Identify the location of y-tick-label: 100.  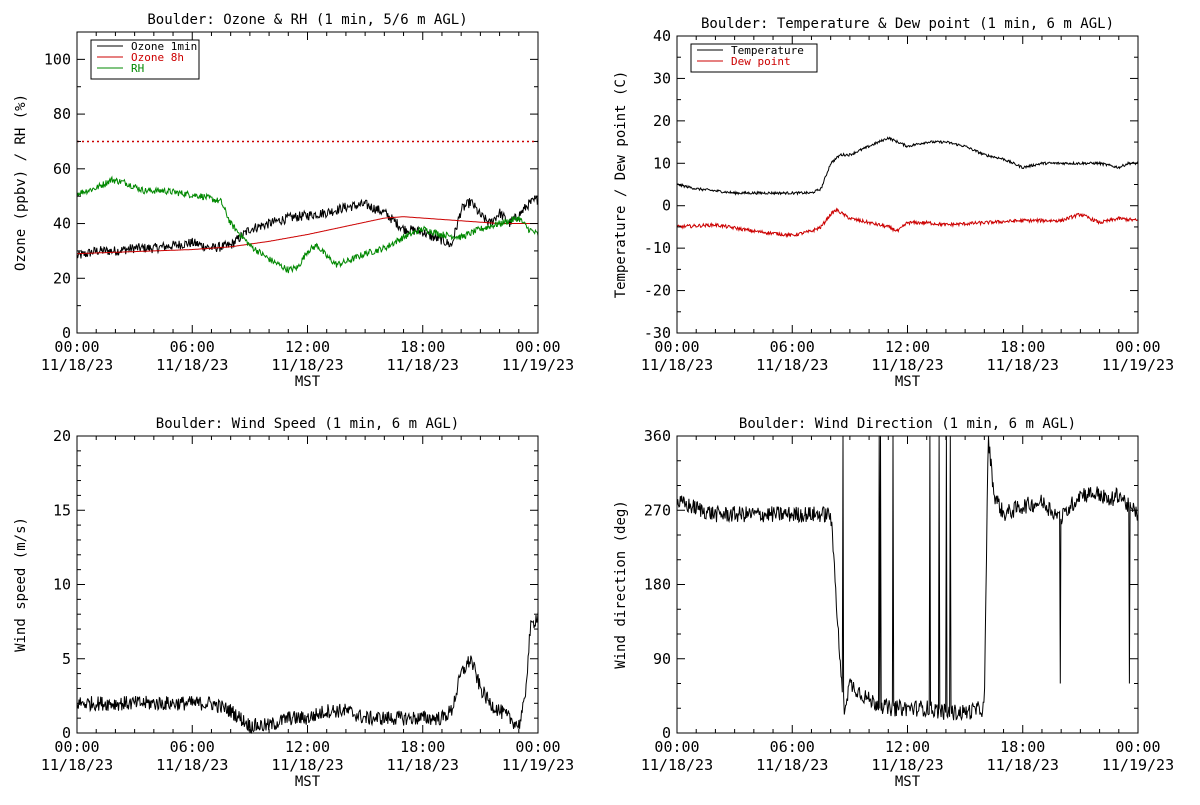
(57, 59).